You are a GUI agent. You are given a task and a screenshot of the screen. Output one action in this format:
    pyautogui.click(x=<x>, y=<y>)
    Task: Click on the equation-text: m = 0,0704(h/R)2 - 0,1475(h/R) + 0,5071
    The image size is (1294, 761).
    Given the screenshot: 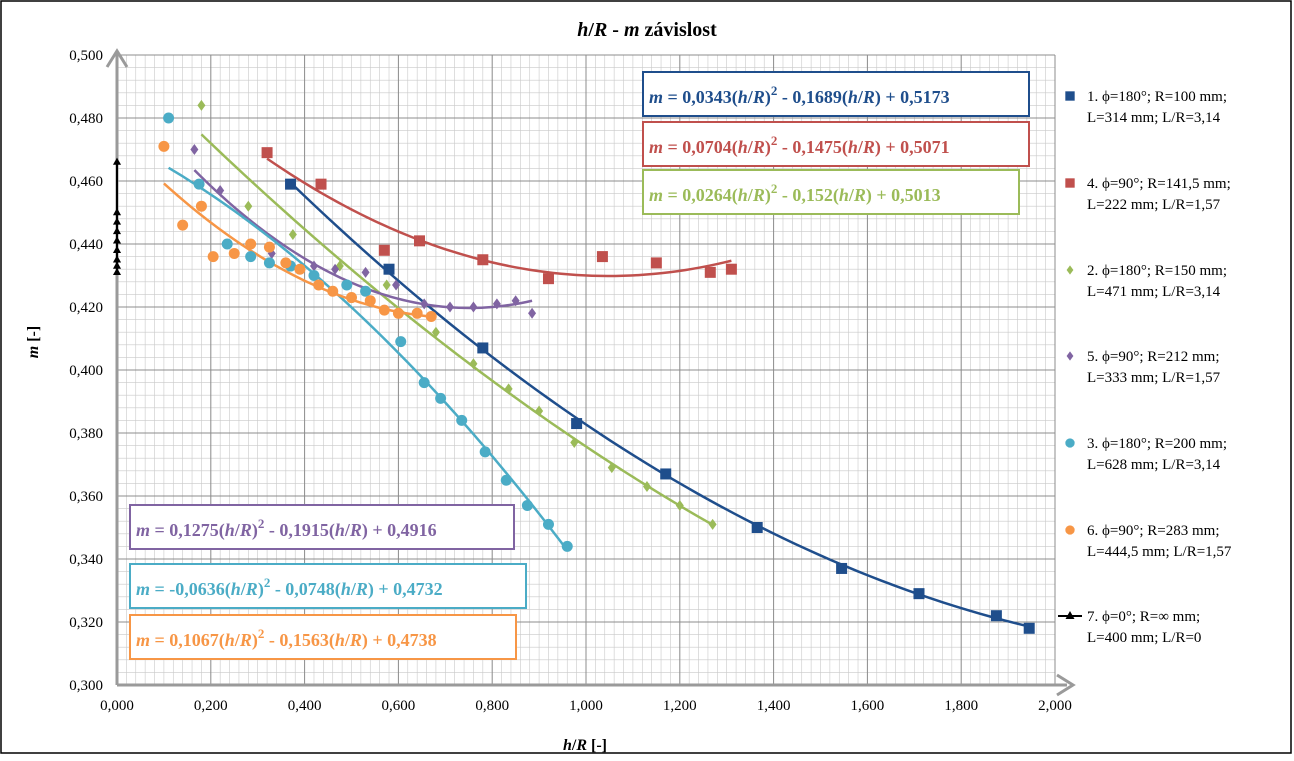 What is the action you would take?
    pyautogui.click(x=799, y=145)
    